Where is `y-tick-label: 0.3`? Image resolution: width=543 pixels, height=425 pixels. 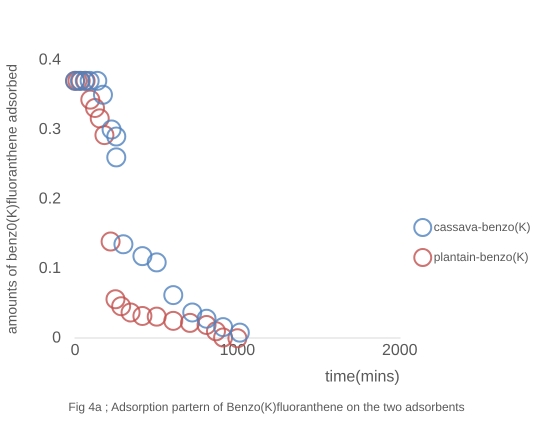
y-tick-label: 0.3 is located at coordinates (50, 129).